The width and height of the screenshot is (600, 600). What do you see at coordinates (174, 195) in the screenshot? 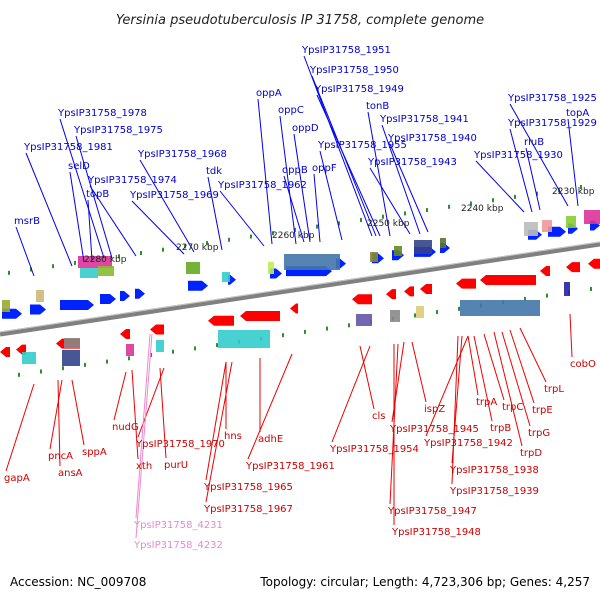
I see `forward-gene-label: YpsIP31758_1969` at bounding box center [174, 195].